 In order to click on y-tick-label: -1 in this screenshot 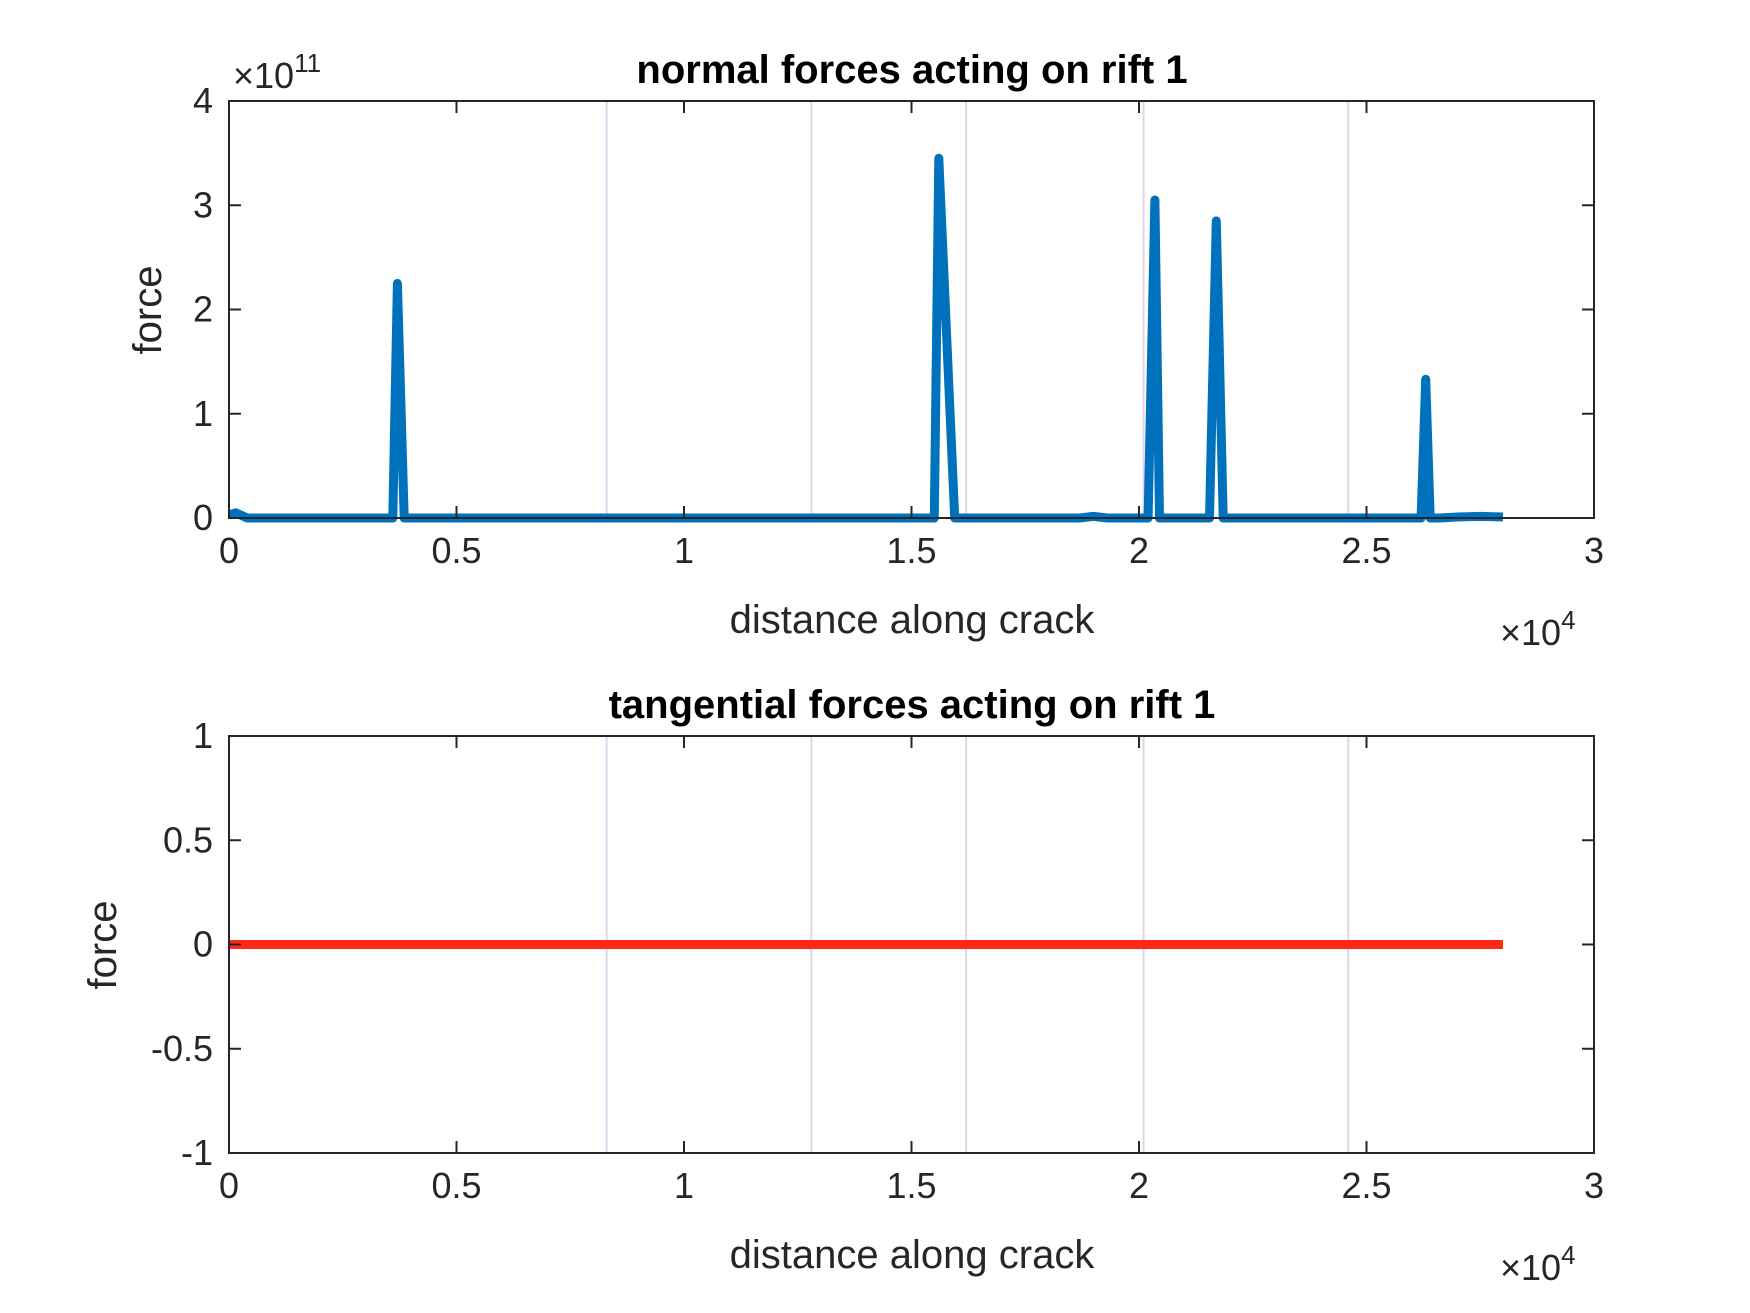, I will do `click(197, 1152)`.